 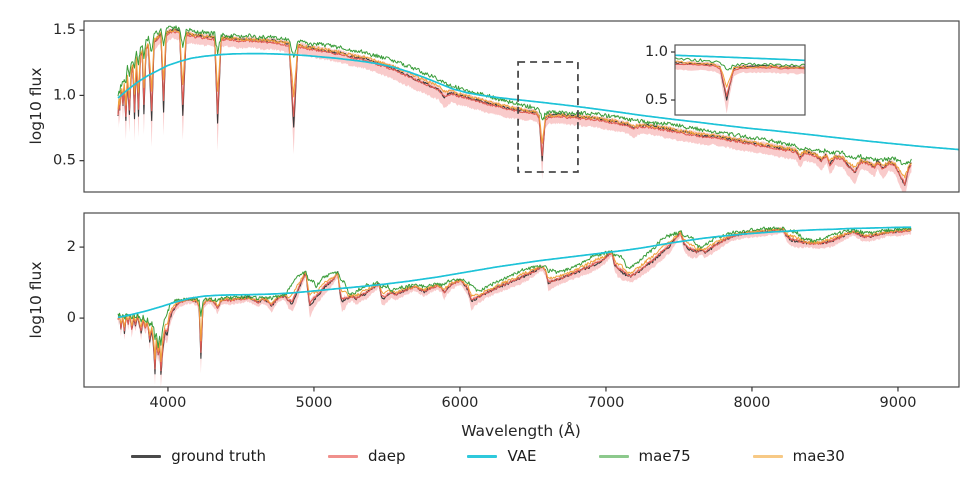 I want to click on legend-label: VAE, so click(x=522, y=456).